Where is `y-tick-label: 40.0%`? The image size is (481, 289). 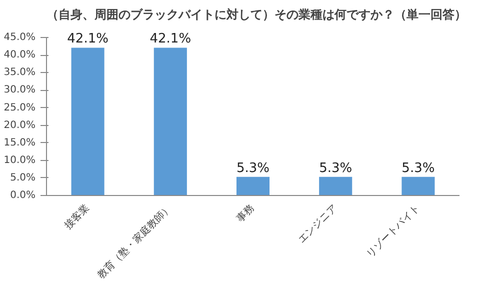
y-tick-label: 40.0% is located at coordinates (20, 55).